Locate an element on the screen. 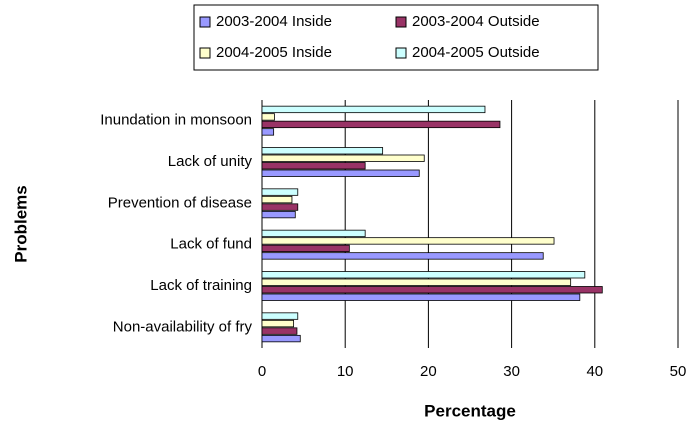 The width and height of the screenshot is (688, 428). legend-label: 2003-2004 Inside is located at coordinates (274, 21).